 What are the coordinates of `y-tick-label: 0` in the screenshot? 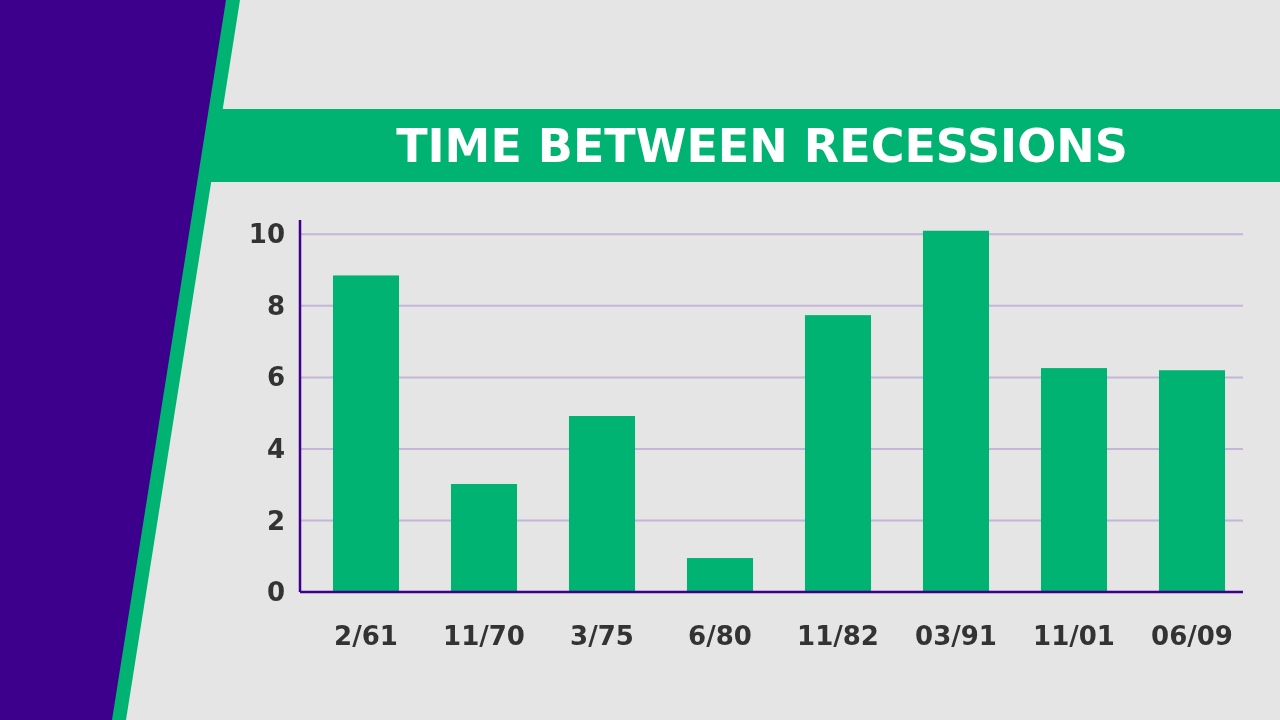 It's located at (275, 592).